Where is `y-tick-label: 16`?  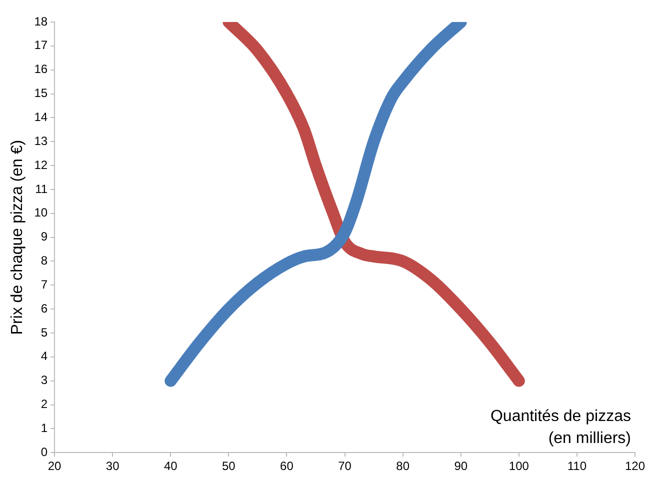
y-tick-label: 16 is located at coordinates (41, 69).